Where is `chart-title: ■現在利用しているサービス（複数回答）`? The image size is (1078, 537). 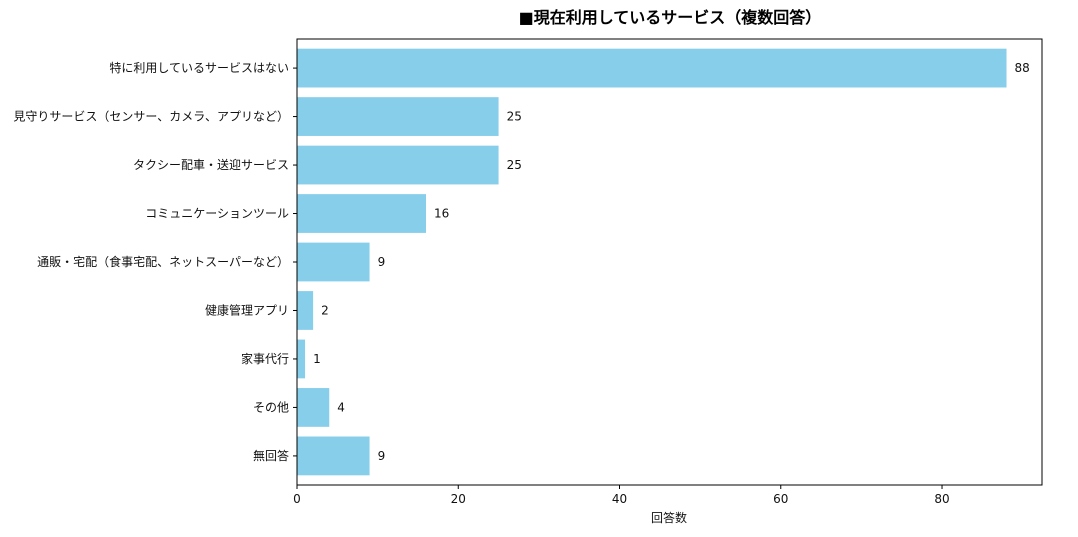
chart-title: ■現在利用しているサービス（複数回答） is located at coordinates (670, 17).